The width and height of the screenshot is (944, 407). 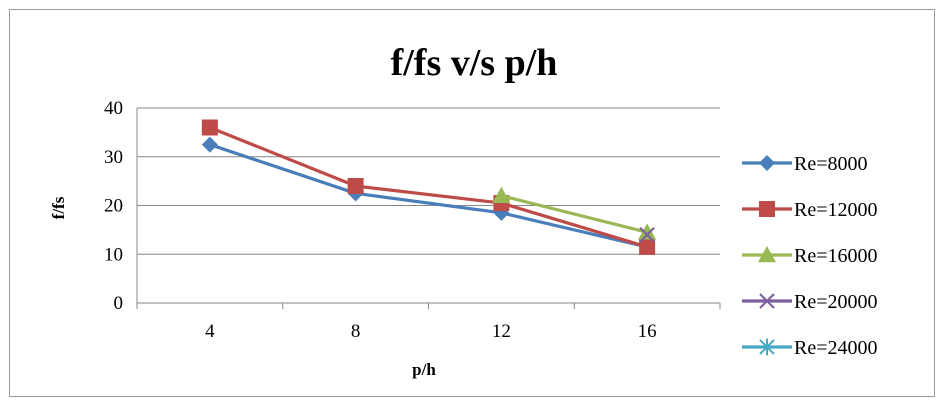 I want to click on chart-title: f/fs v/s p/h, so click(x=474, y=63).